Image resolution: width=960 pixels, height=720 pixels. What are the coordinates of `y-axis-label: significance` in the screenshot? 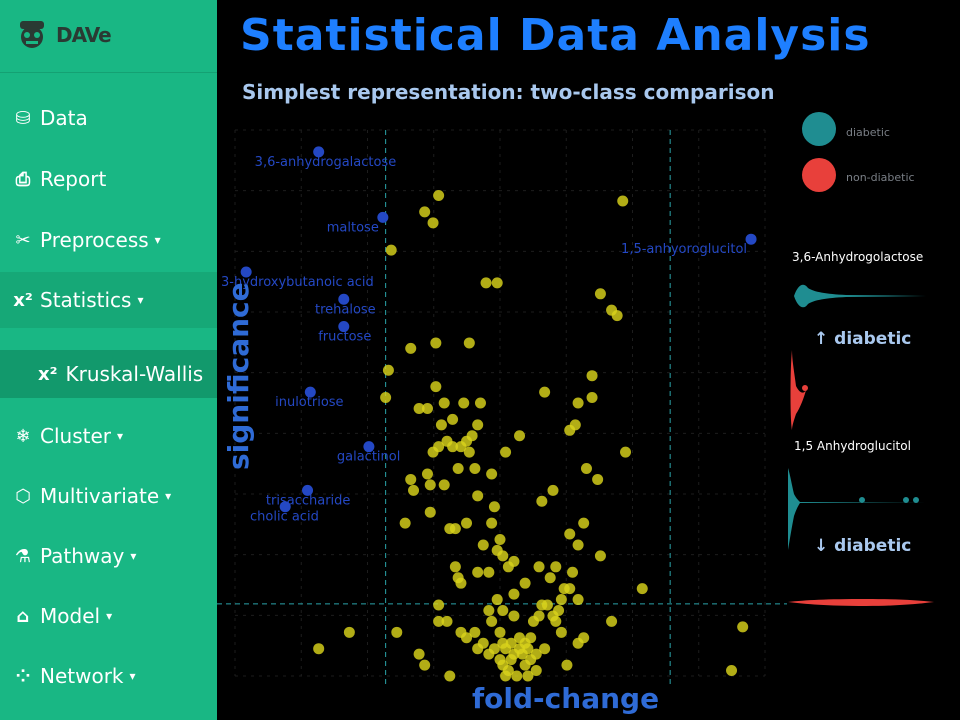 It's located at (238, 376).